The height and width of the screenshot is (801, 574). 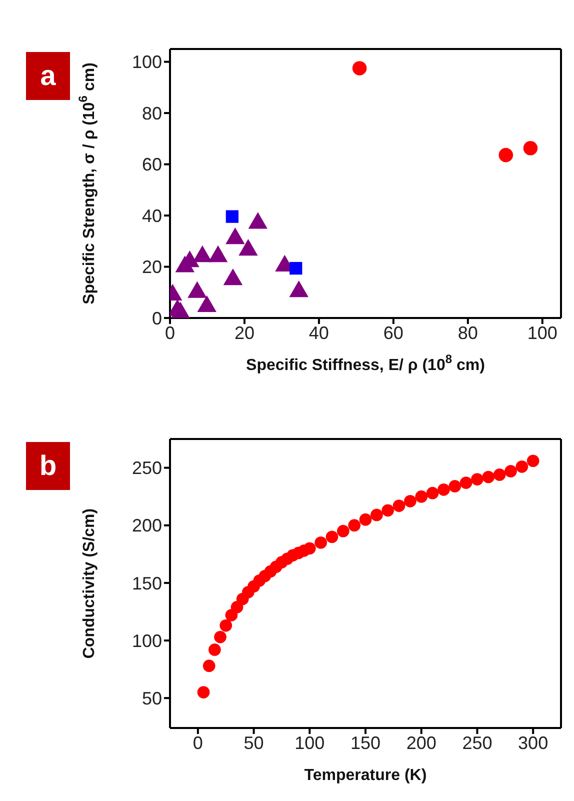 What do you see at coordinates (152, 164) in the screenshot?
I see `y-tick-label: 60` at bounding box center [152, 164].